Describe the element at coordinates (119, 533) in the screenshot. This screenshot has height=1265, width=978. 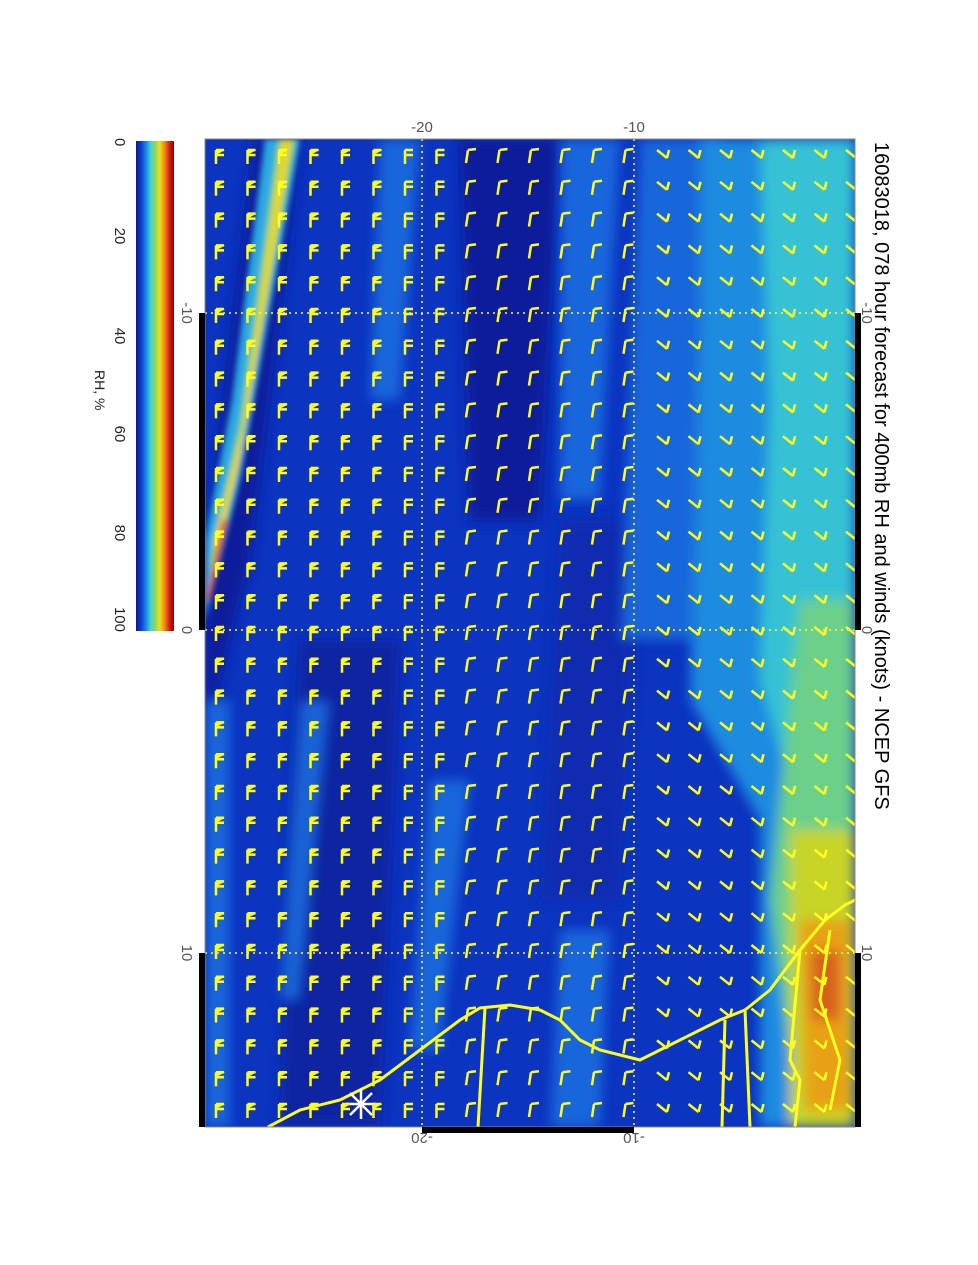
I see `colorbar-tick: 80` at that location.